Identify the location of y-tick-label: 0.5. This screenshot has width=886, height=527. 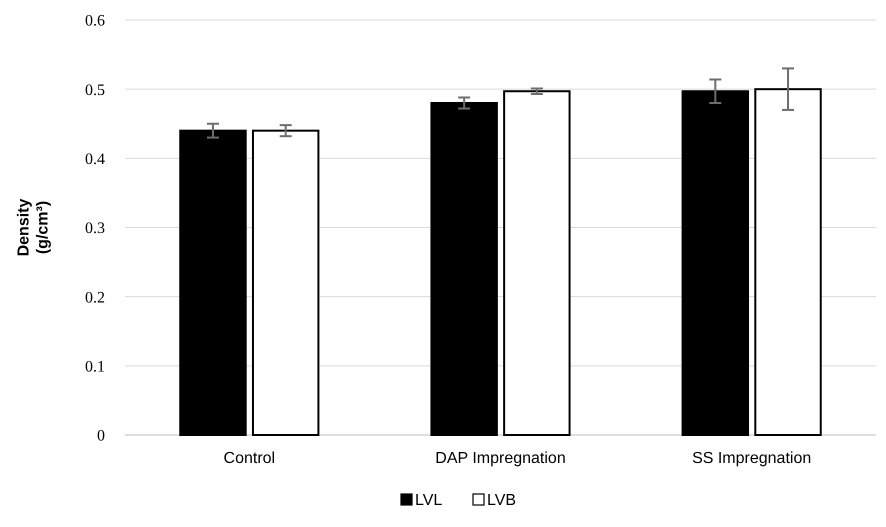
(95, 90).